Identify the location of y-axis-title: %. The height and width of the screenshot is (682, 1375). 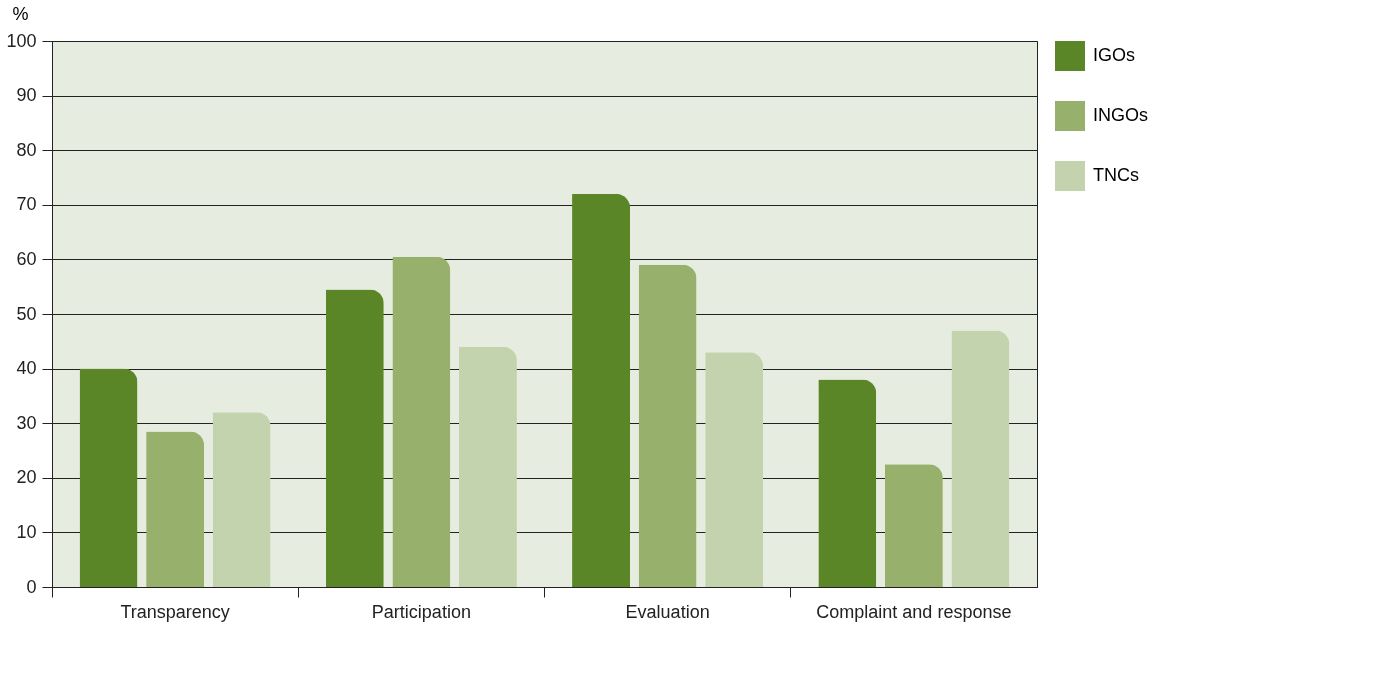
(20, 13).